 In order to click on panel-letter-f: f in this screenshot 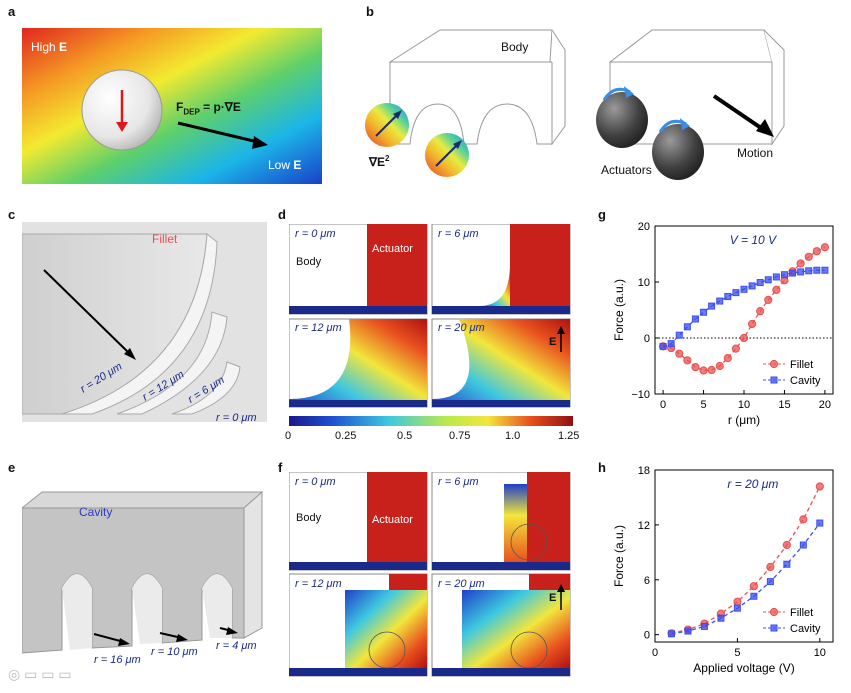, I will do `click(280, 467)`.